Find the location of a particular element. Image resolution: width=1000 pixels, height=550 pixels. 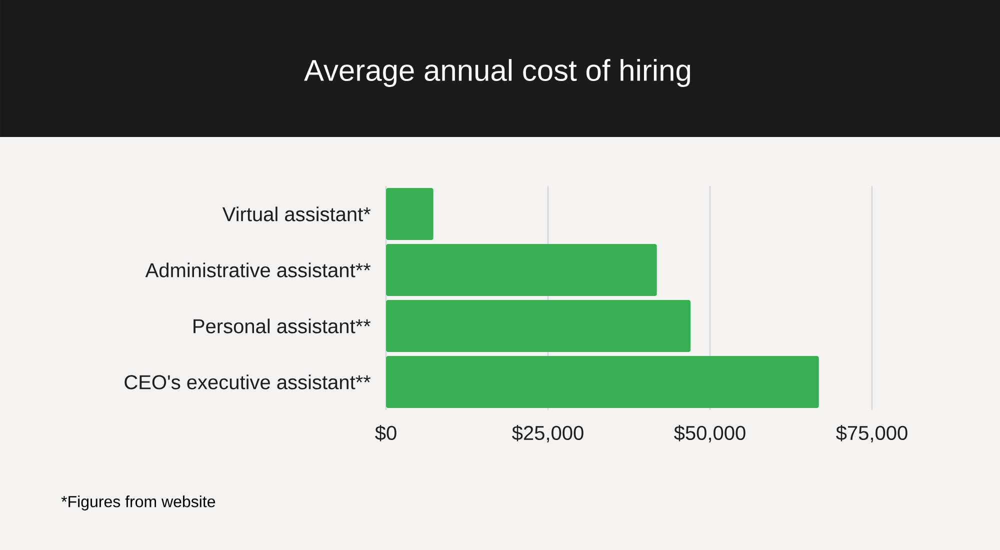

x-tick-label: $0 is located at coordinates (385, 433).